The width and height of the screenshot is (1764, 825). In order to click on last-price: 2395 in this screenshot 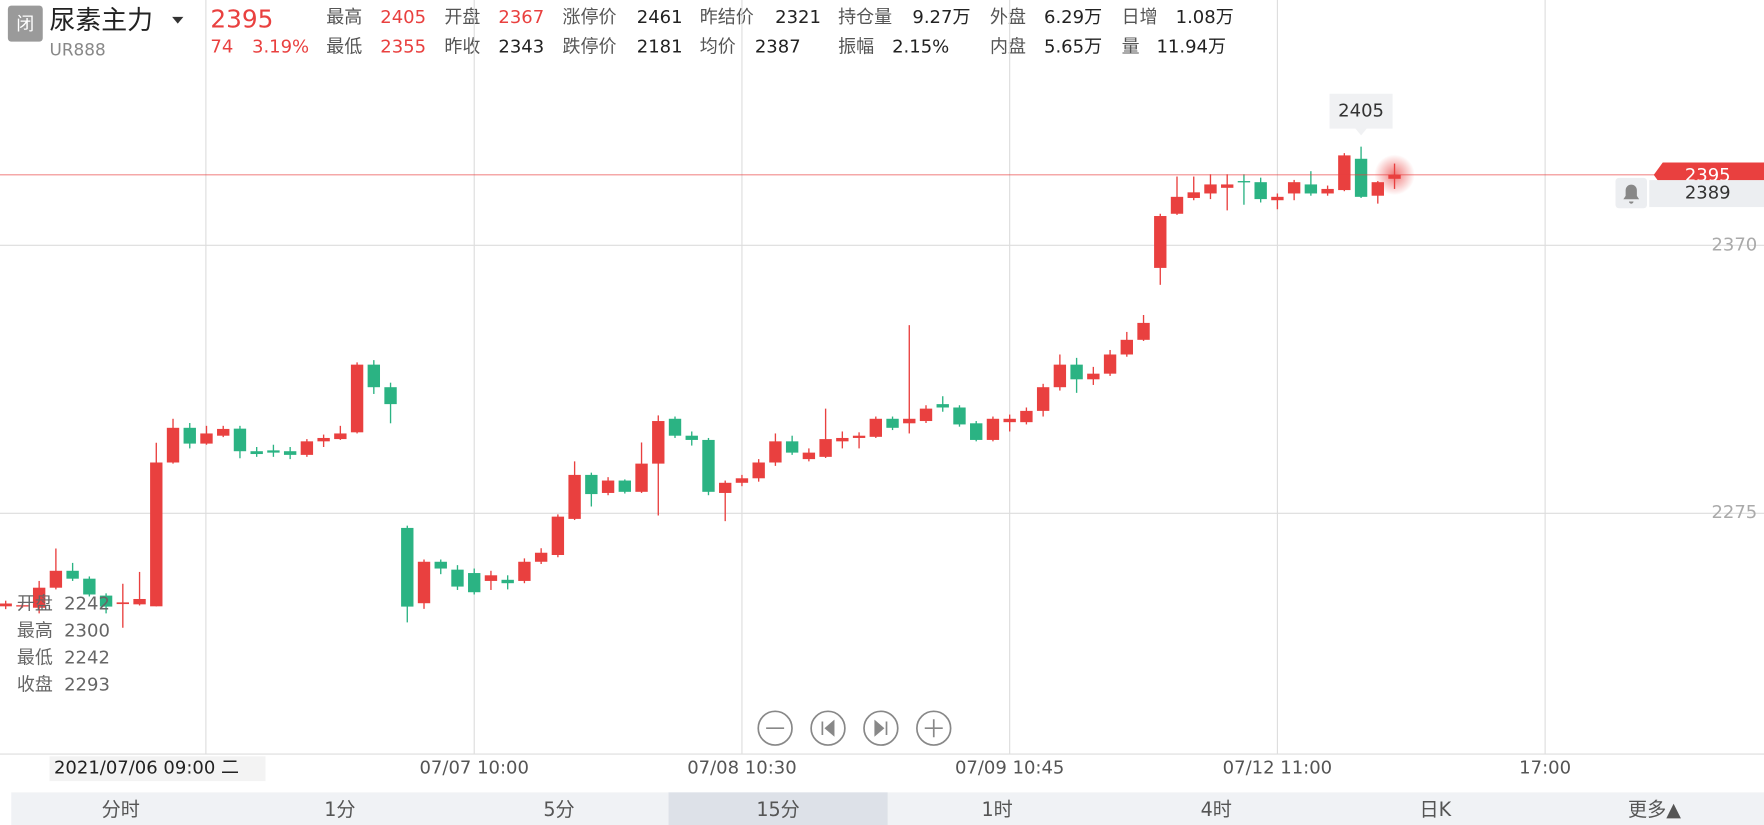, I will do `click(241, 18)`.